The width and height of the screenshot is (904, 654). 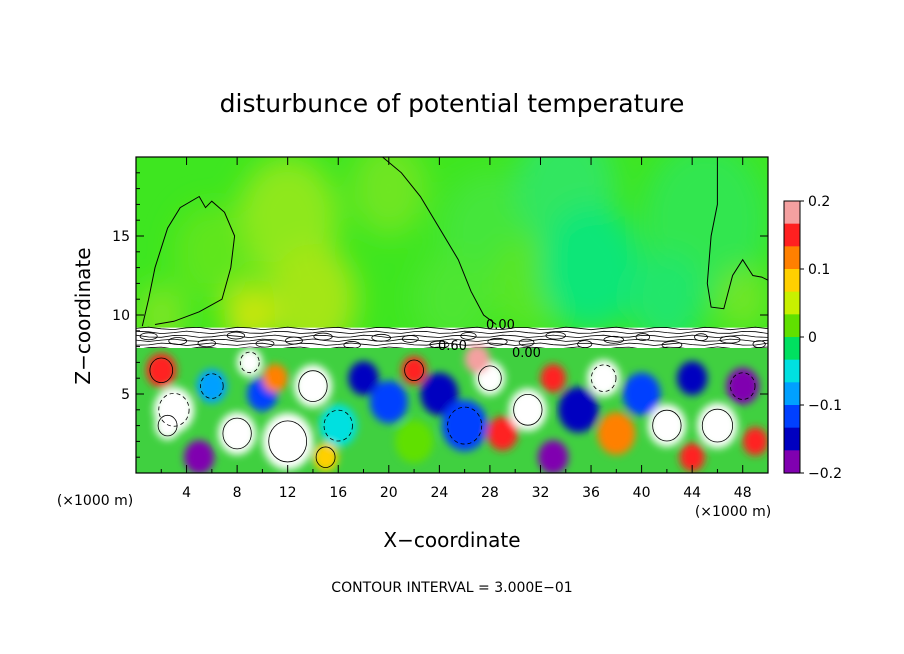 I want to click on chart-title: disturbunce of potential temperature, so click(x=452, y=103).